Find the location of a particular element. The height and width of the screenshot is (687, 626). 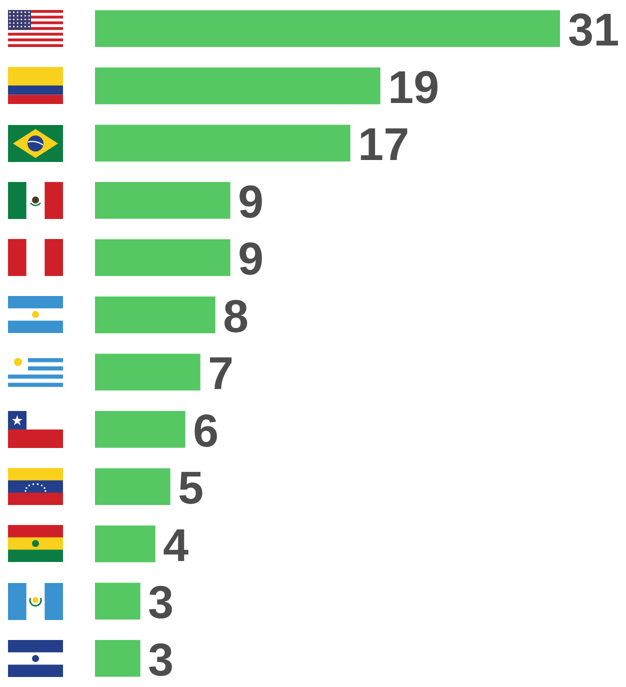

data-label: 7 is located at coordinates (221, 373).